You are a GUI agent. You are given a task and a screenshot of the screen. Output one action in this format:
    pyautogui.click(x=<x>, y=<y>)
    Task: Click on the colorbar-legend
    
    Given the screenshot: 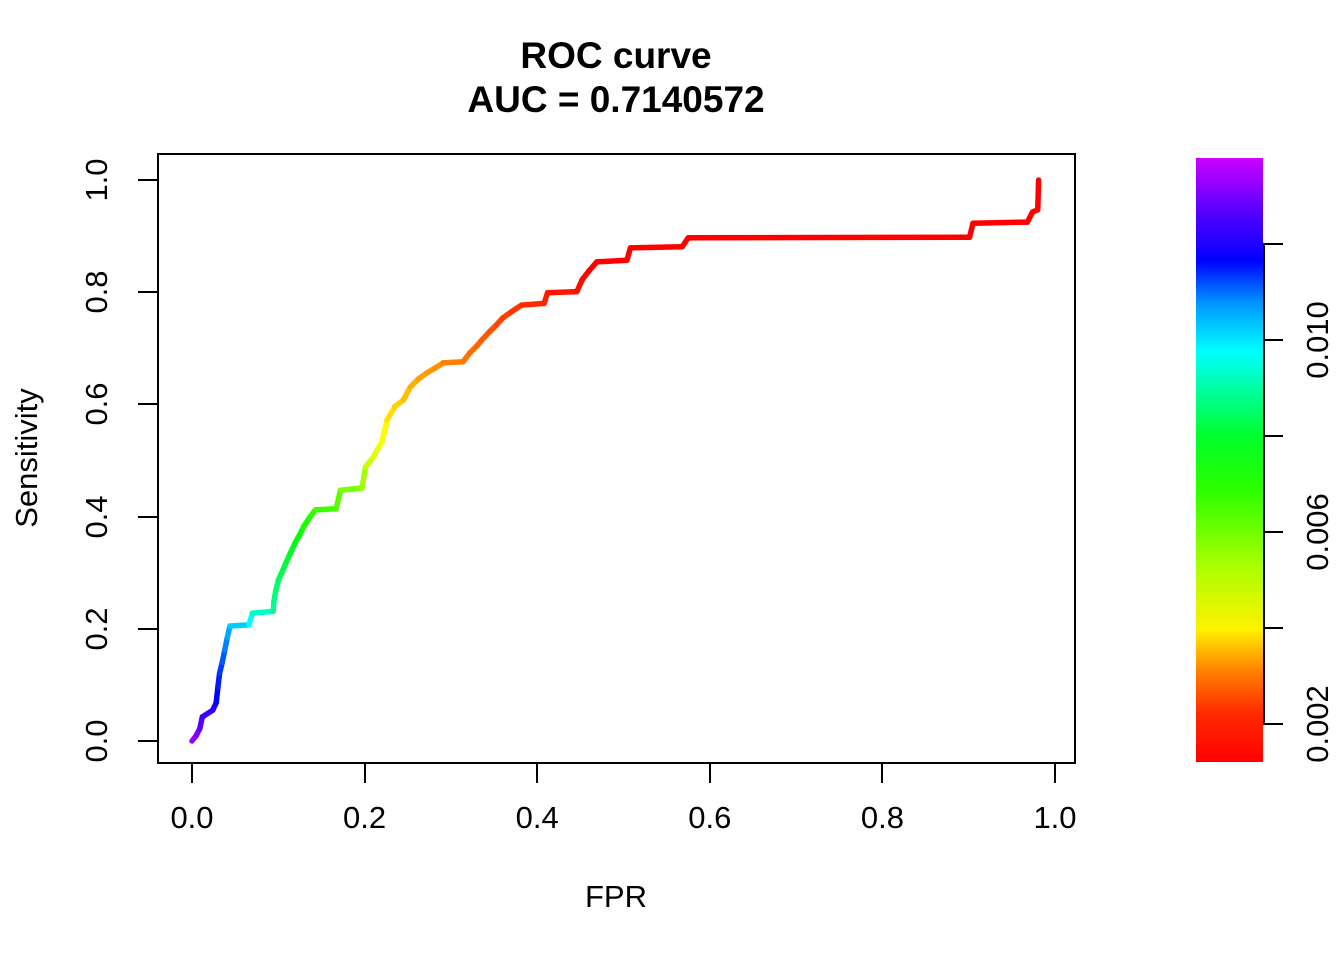 What is the action you would take?
    pyautogui.click(x=1229, y=460)
    